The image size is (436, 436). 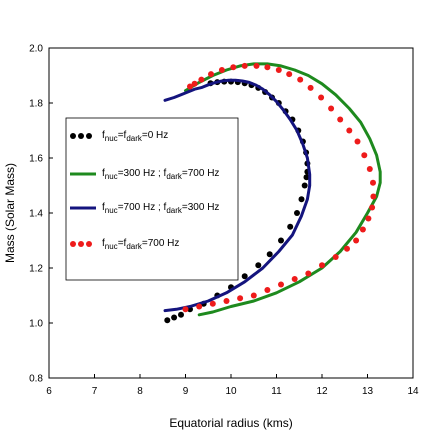 What do you see at coordinates (140, 391) in the screenshot?
I see `x-tick-label: 8` at bounding box center [140, 391].